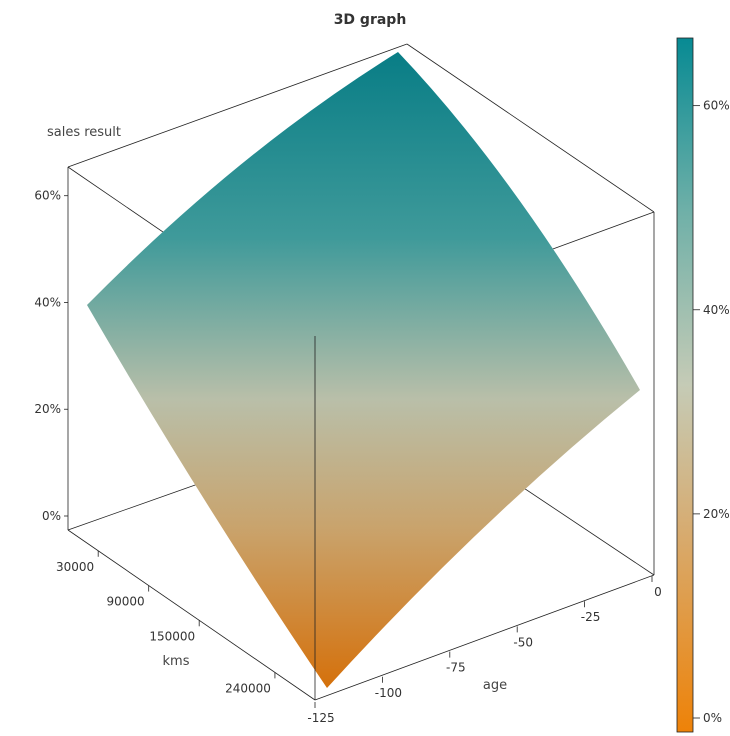 The height and width of the screenshot is (736, 730). I want to click on z-axis-label: sales result, so click(84, 132).